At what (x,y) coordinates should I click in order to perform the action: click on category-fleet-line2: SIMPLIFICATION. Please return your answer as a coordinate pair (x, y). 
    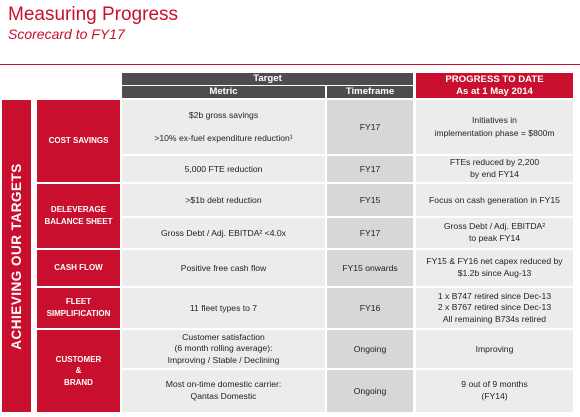
    Looking at the image, I should click on (78, 313).